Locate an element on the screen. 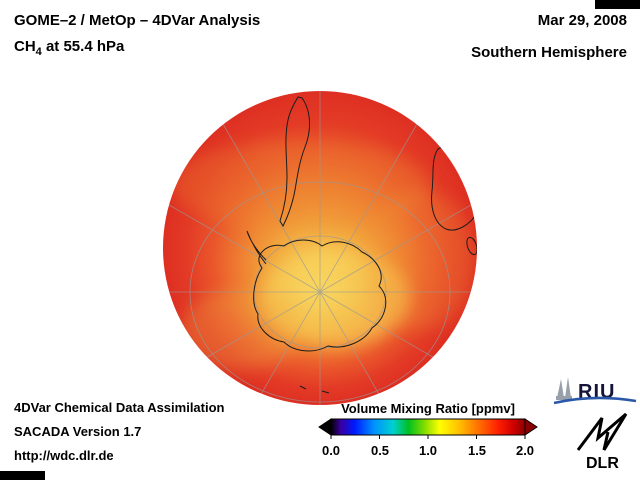 The height and width of the screenshot is (480, 640). credit-line-url: http://wdc.dlr.de is located at coordinates (64, 455).